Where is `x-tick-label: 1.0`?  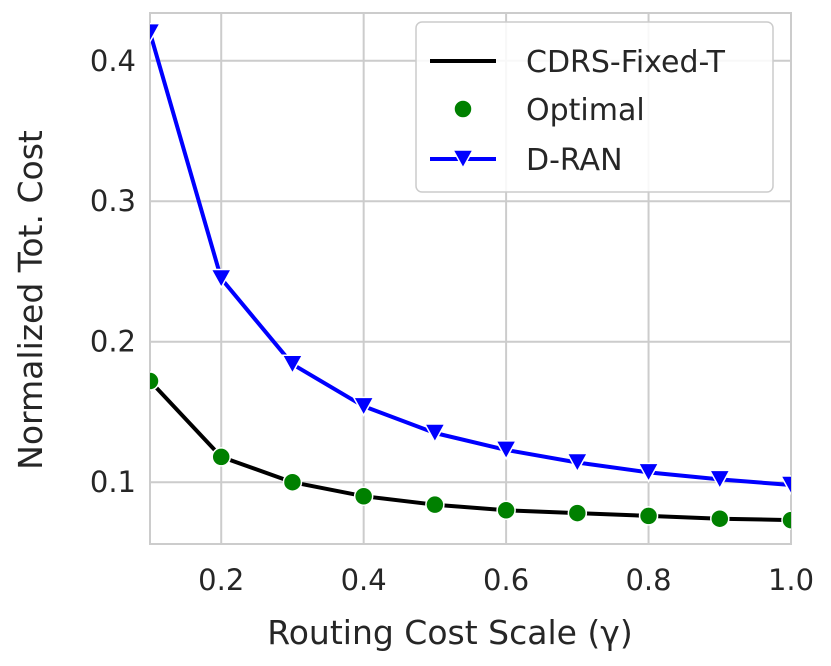 x-tick-label: 1.0 is located at coordinates (791, 580).